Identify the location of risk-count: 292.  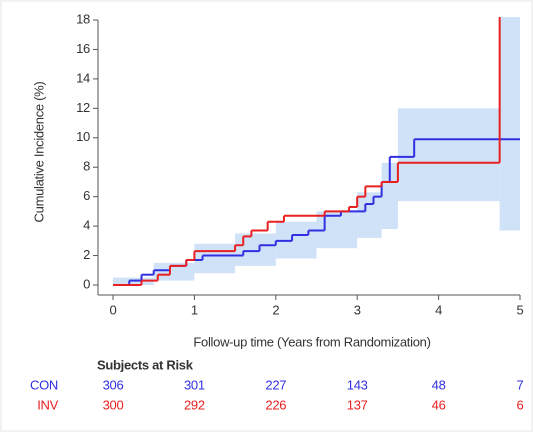
(194, 404).